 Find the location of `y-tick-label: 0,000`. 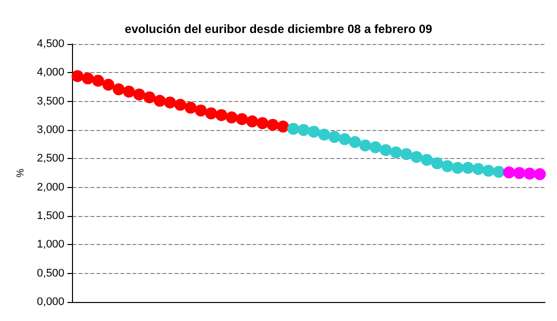

y-tick-label: 0,000 is located at coordinates (50, 302).